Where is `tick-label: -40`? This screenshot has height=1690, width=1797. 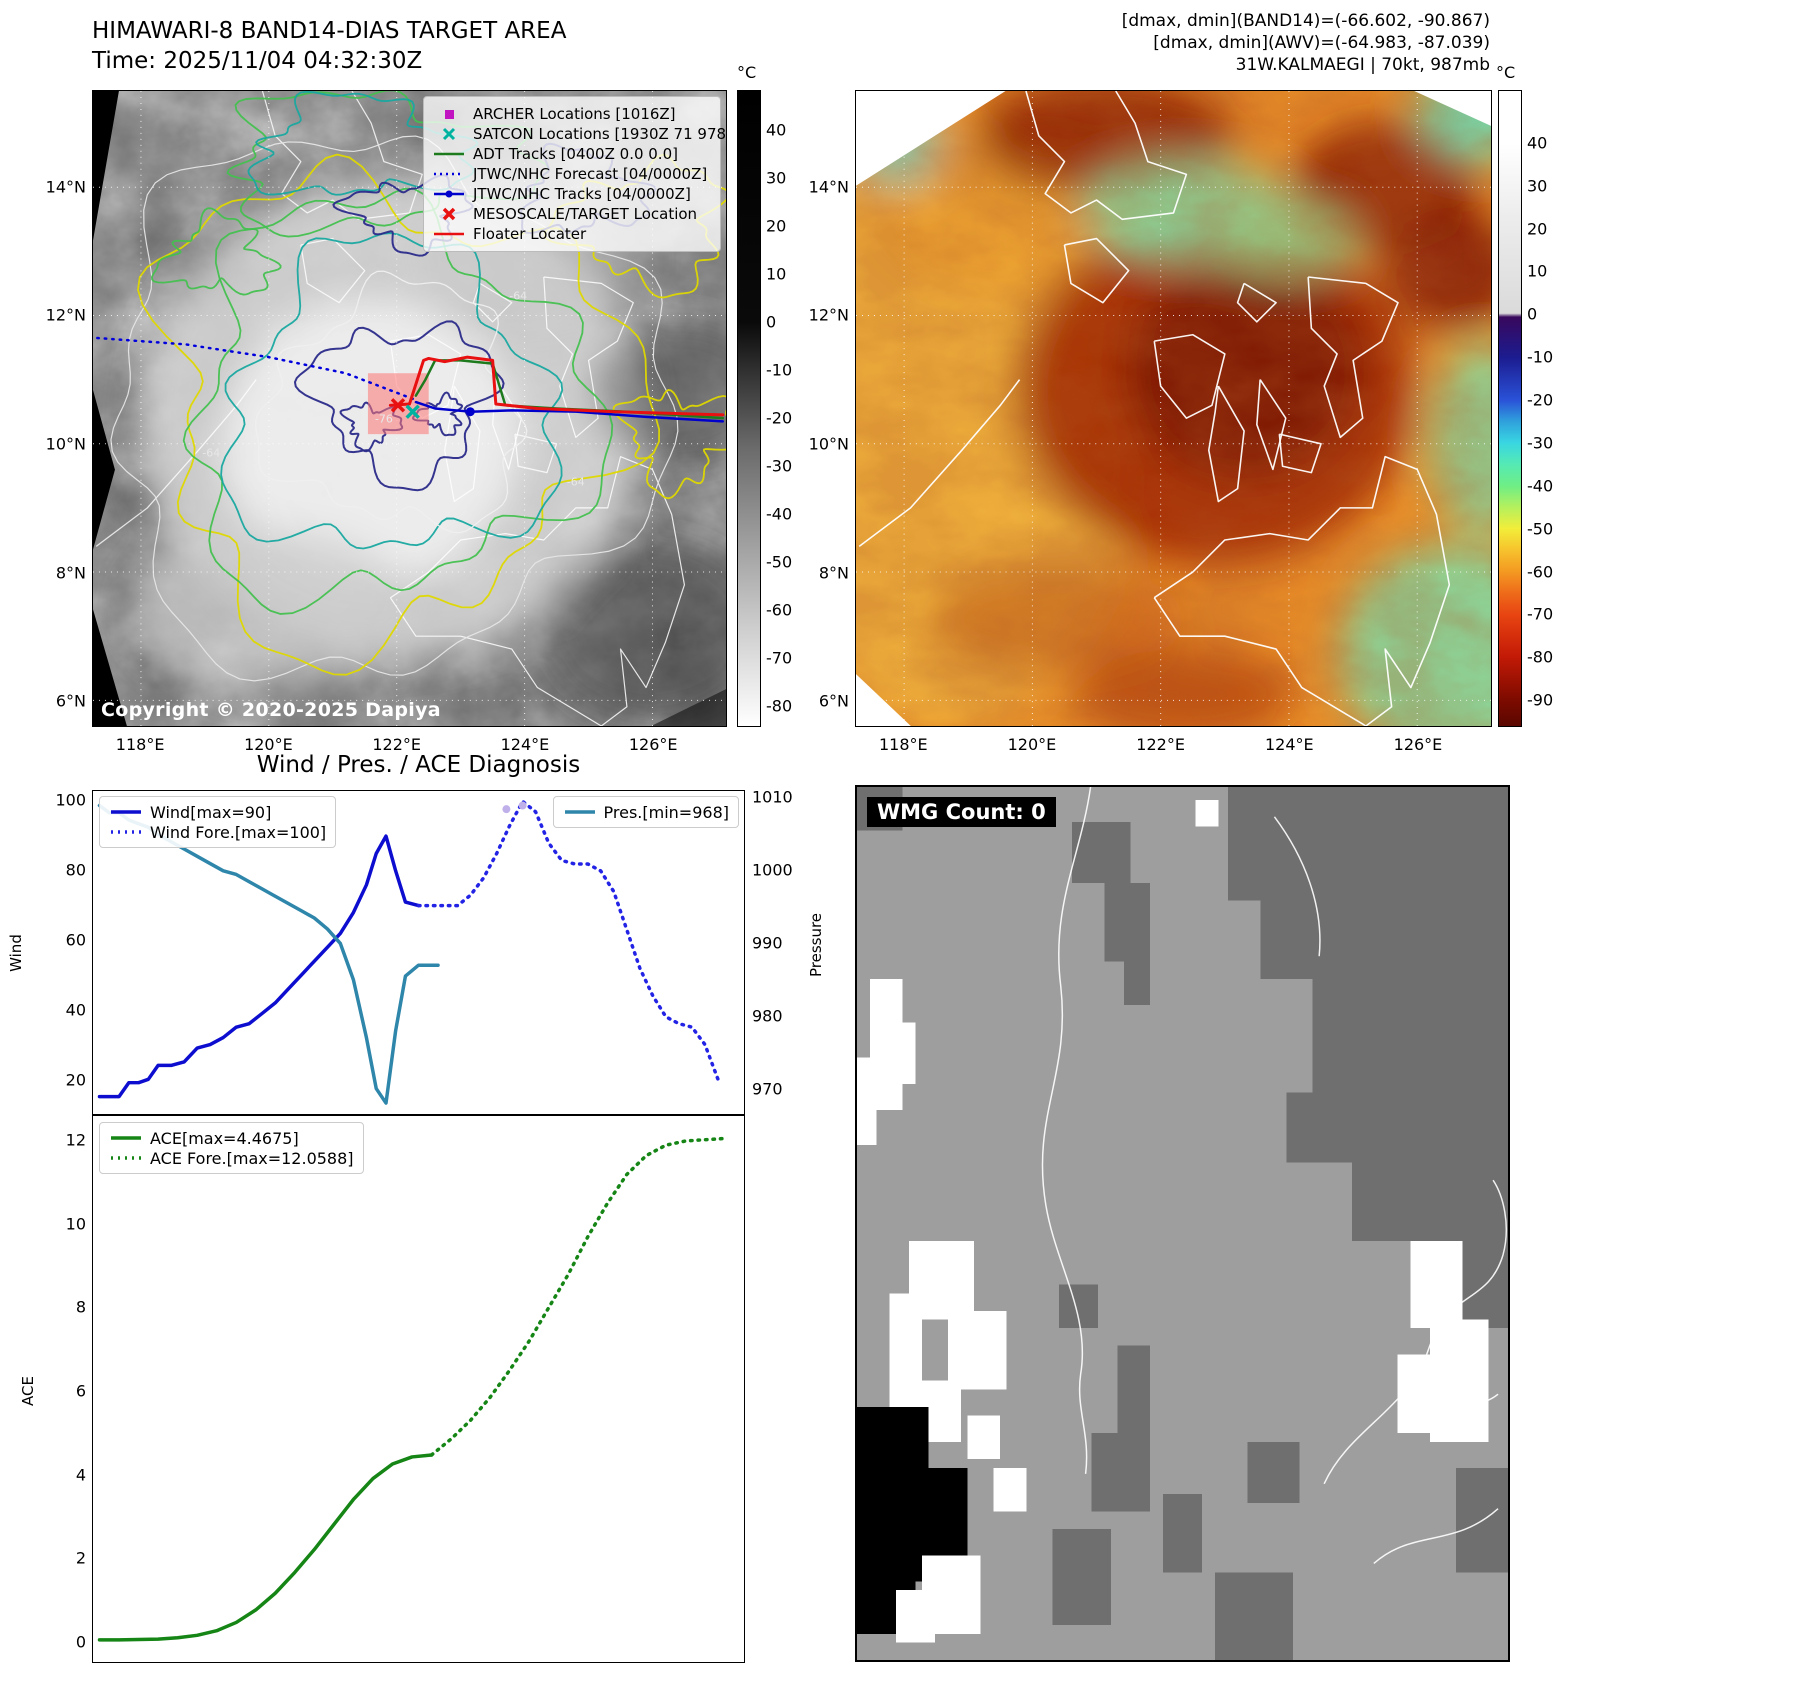 tick-label: -40 is located at coordinates (1540, 486).